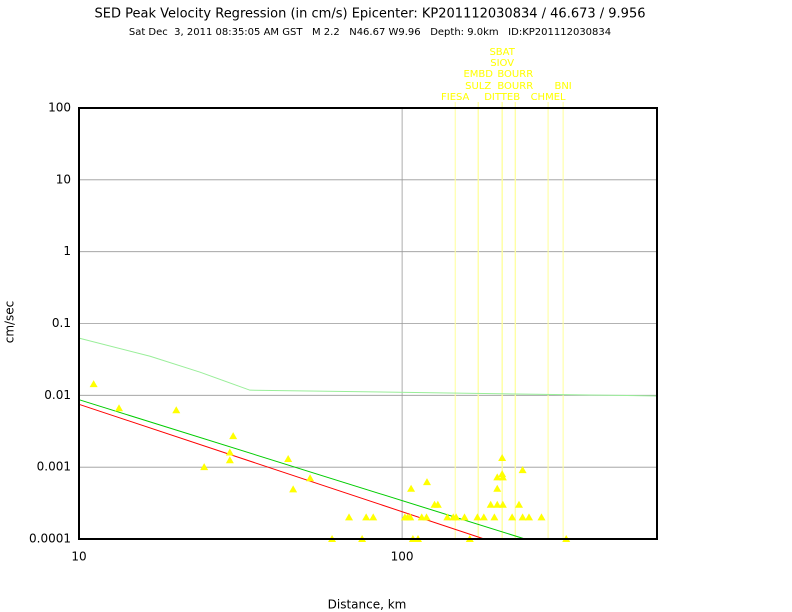 The image size is (792, 612). What do you see at coordinates (50, 539) in the screenshot?
I see `y-tick-label: 0.0001` at bounding box center [50, 539].